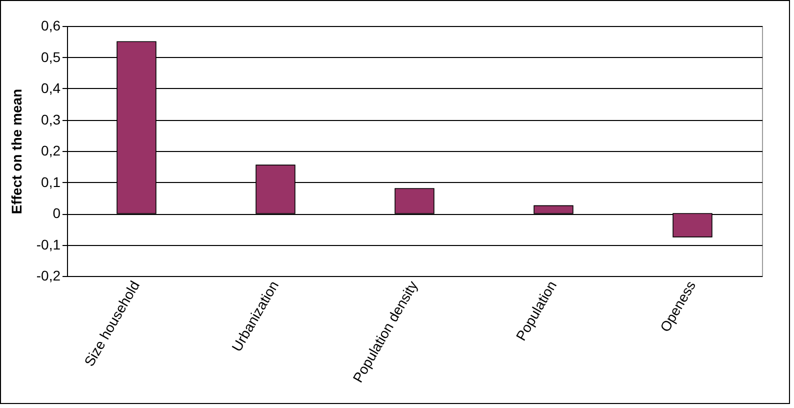 This screenshot has width=794, height=408. I want to click on y-tick-label: -0,2, so click(48, 276).